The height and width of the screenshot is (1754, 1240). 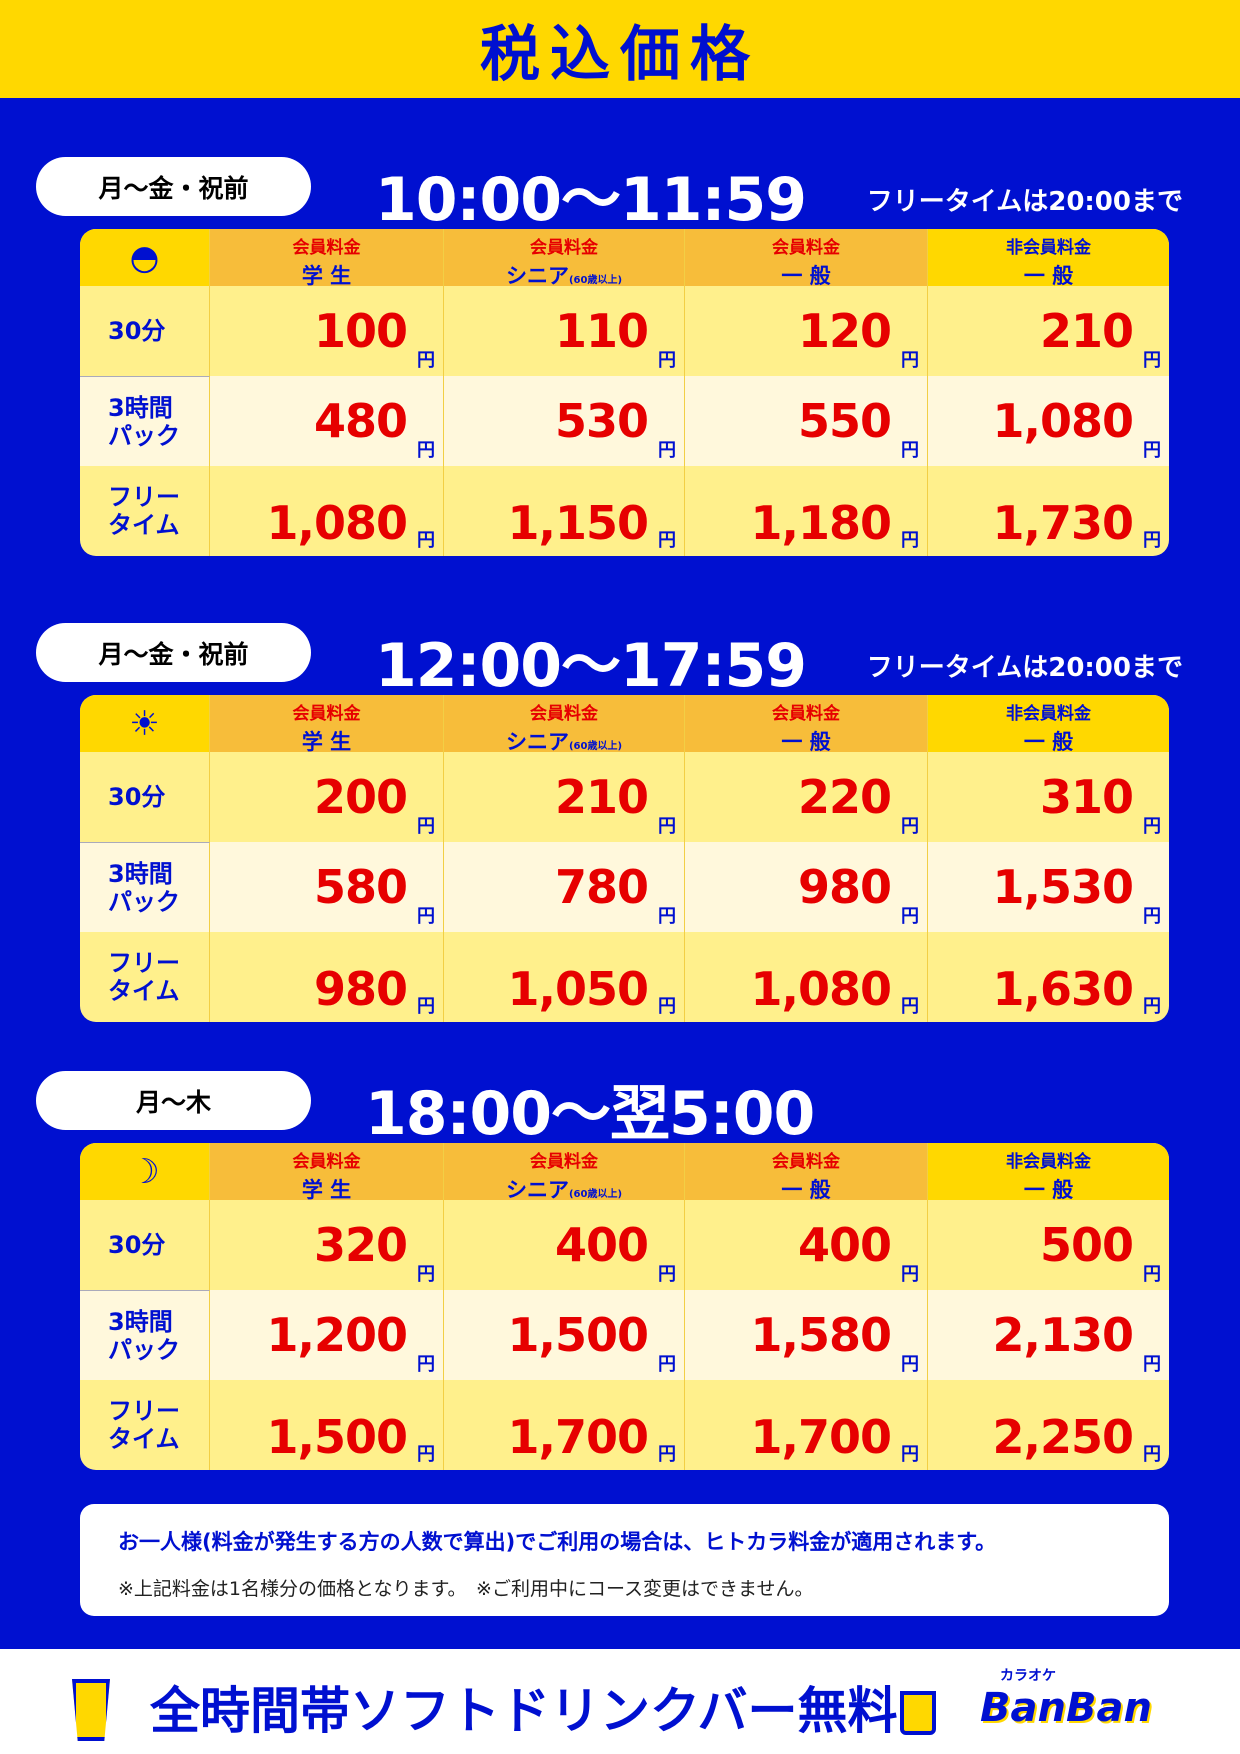 I want to click on price-value: 530, so click(x=601, y=421).